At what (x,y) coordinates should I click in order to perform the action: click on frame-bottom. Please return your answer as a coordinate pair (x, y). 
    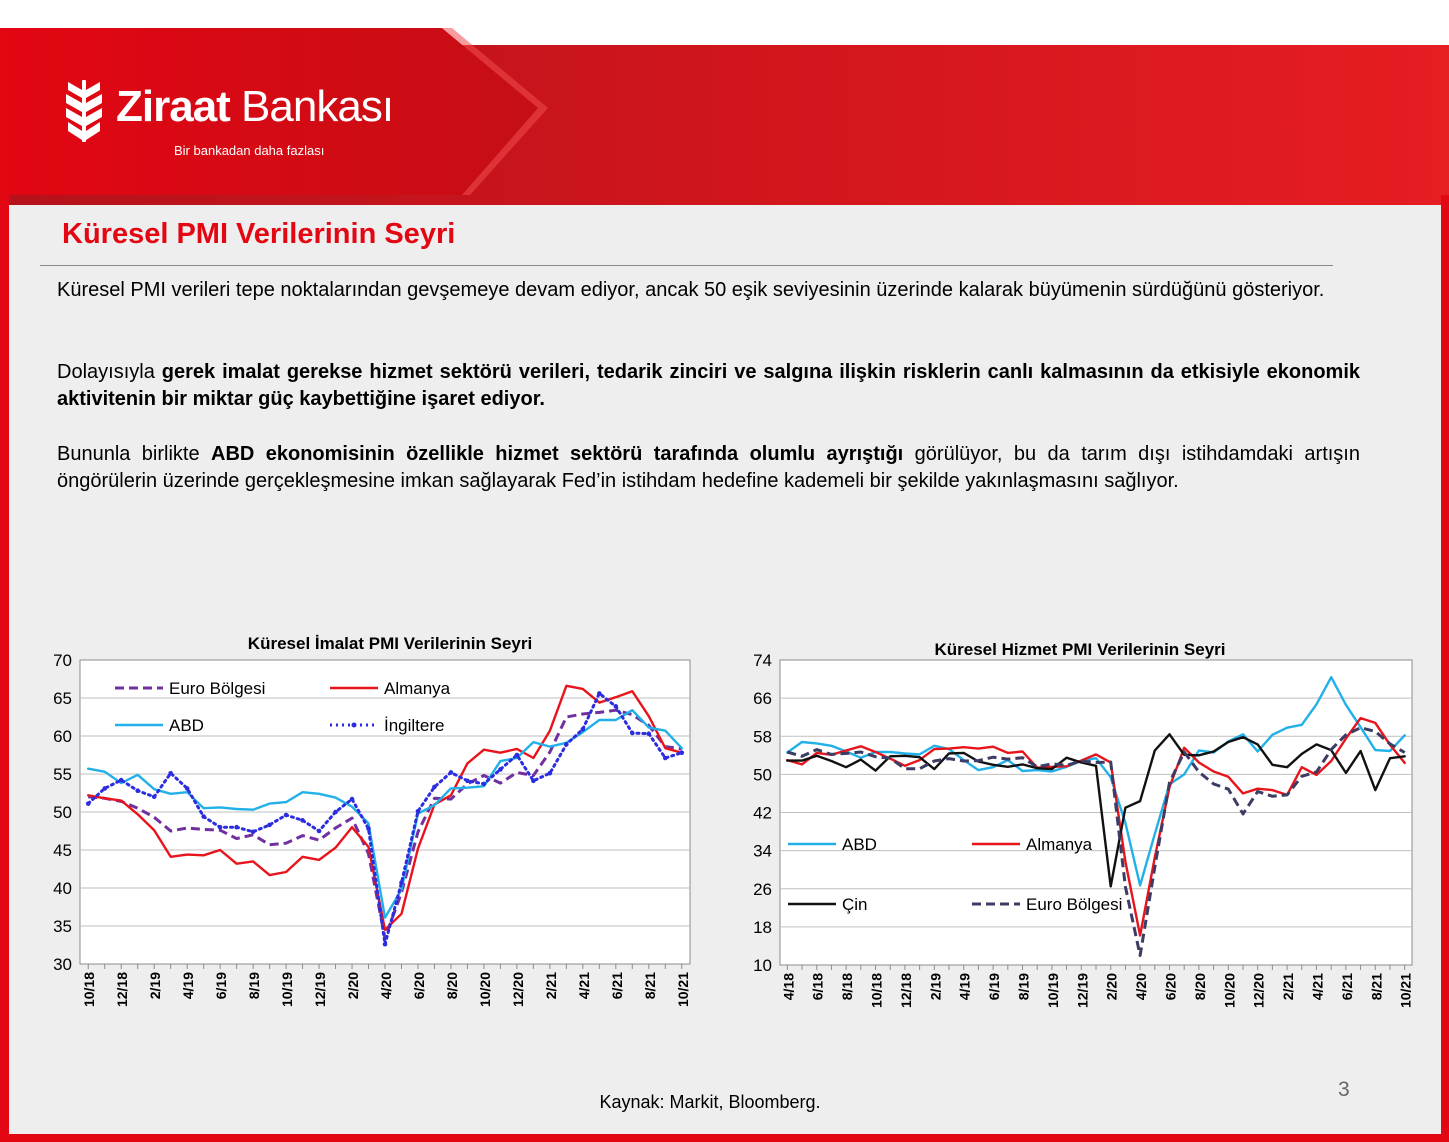
    Looking at the image, I should click on (724, 1138).